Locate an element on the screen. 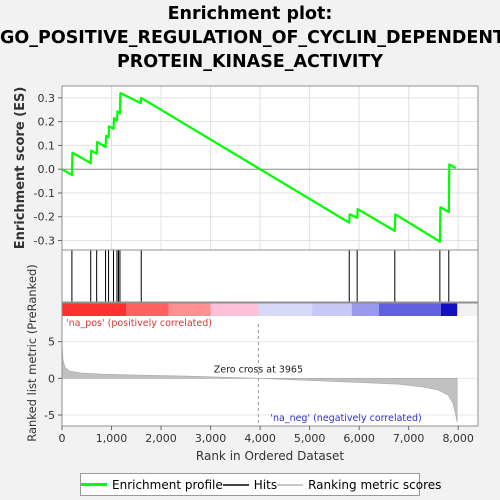 The height and width of the screenshot is (500, 500). es-y-tick-label: 0.3 is located at coordinates (47, 98).